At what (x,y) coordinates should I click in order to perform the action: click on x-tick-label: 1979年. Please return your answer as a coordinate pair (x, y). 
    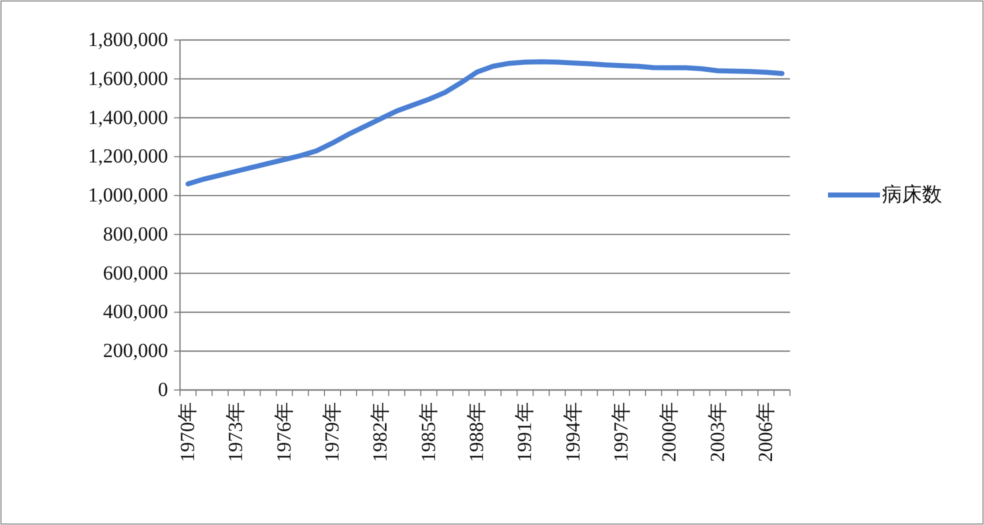
    Looking at the image, I should click on (333, 432).